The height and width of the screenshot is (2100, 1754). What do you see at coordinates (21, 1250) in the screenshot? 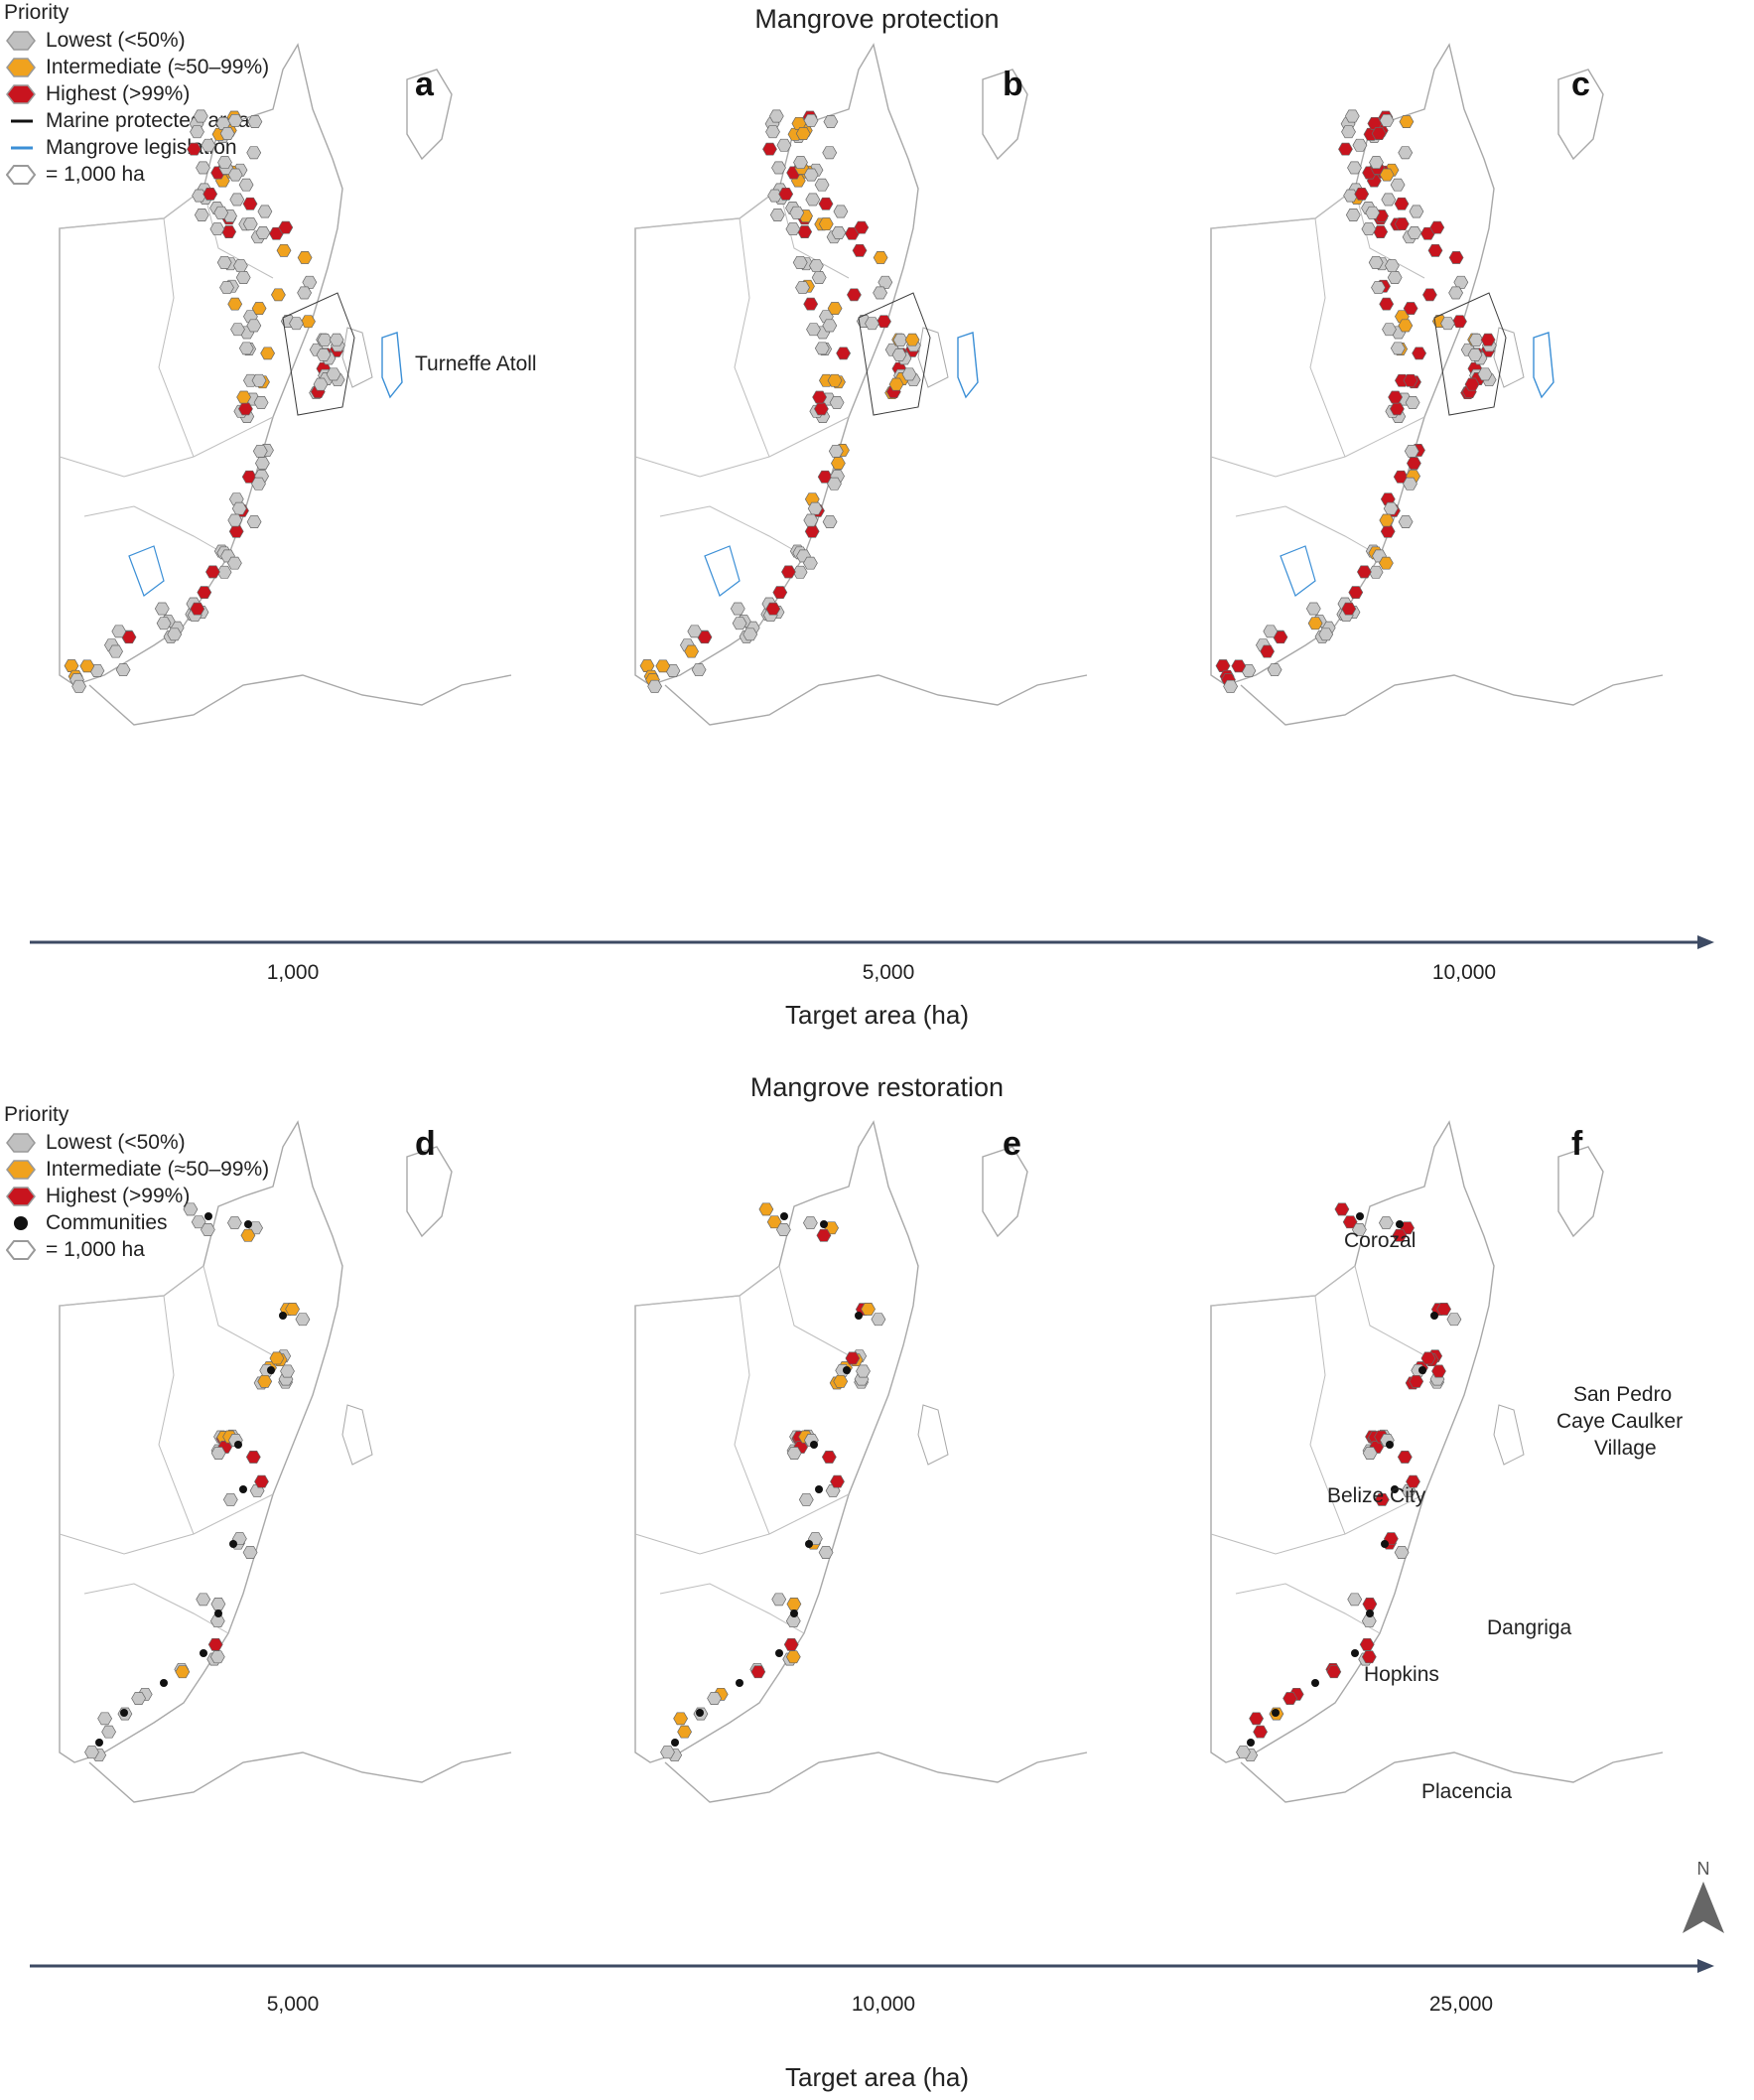
I see `outline-hexagon-icon` at bounding box center [21, 1250].